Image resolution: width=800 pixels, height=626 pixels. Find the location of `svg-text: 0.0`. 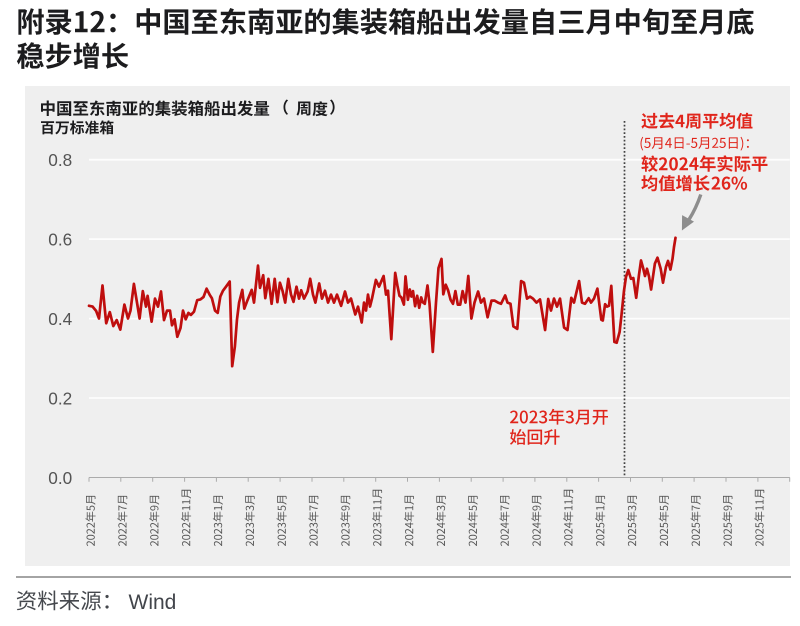

svg-text: 0.0 is located at coordinates (60, 478).